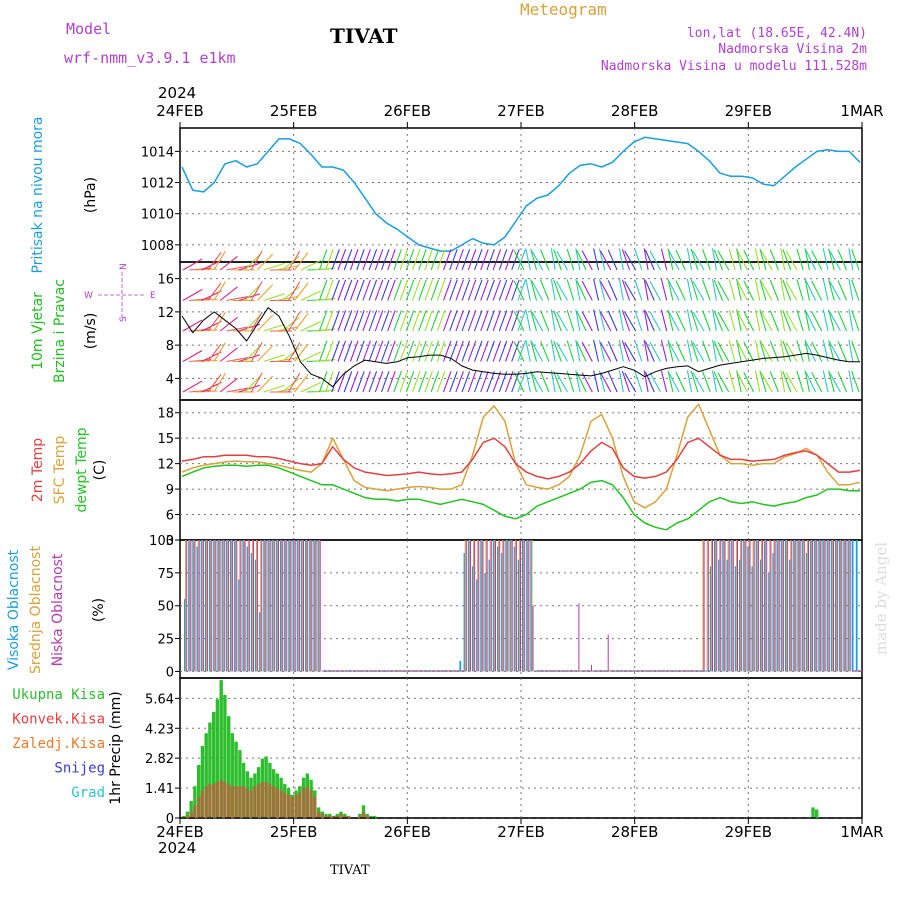  What do you see at coordinates (150, 58) in the screenshot?
I see `model-name: wrf-nmm_v3.9.1 e1km` at bounding box center [150, 58].